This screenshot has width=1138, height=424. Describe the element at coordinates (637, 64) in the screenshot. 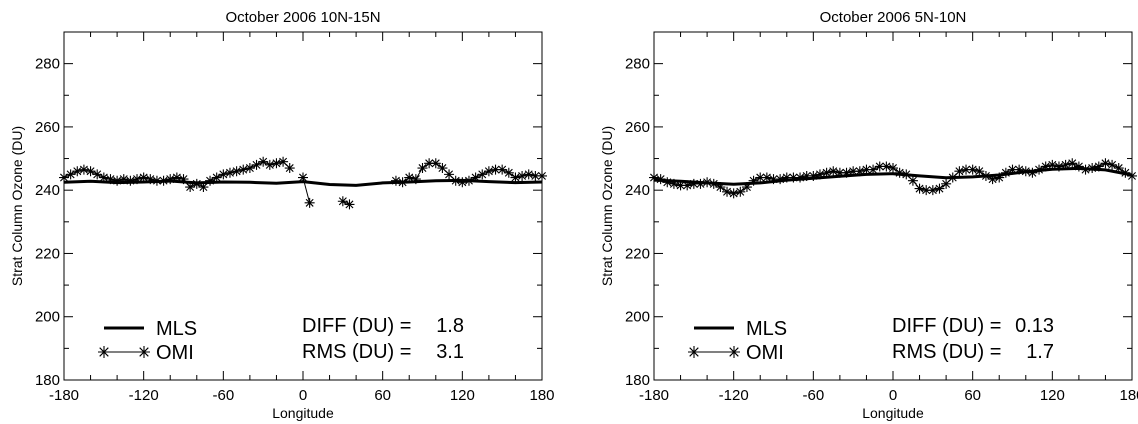

I see `y-tick-label: 280` at that location.